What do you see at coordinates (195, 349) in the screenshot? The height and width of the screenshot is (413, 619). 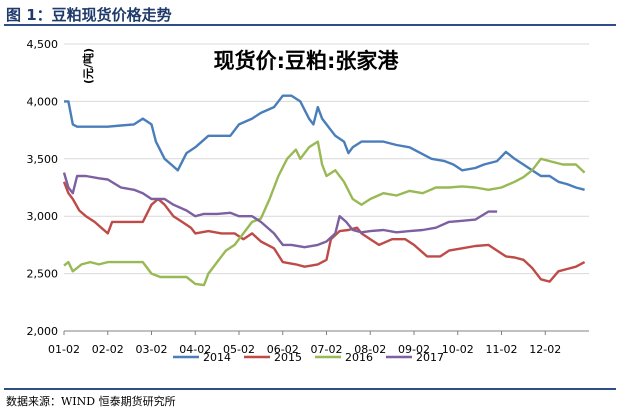 I see `x-tick-label: 04-02` at bounding box center [195, 349].